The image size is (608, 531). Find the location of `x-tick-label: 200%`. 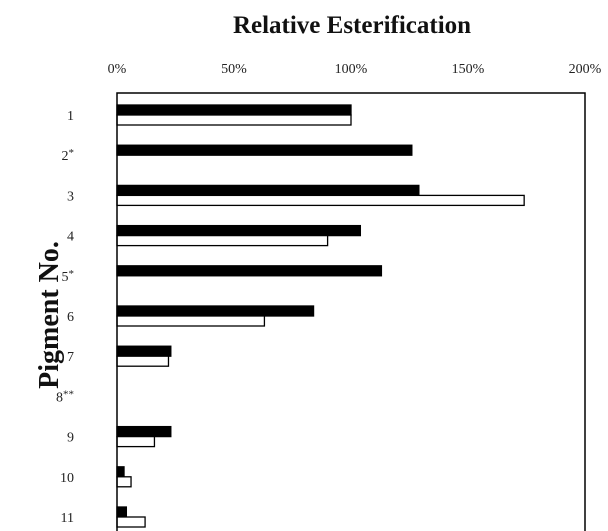

x-tick-label: 200% is located at coordinates (585, 69).